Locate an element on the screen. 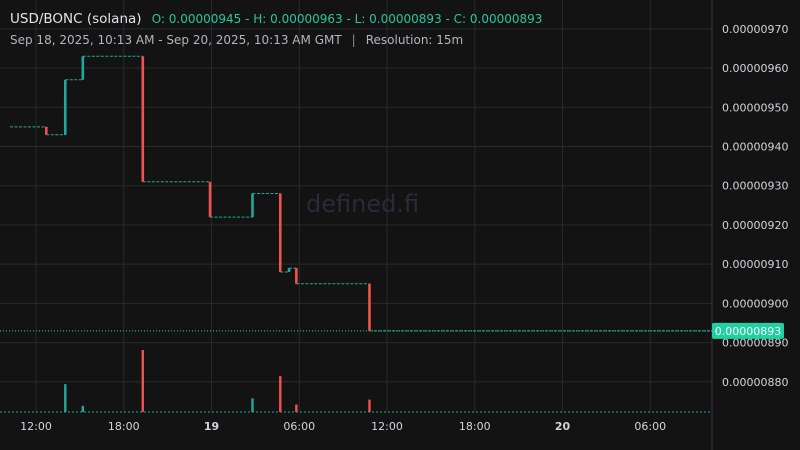 Image resolution: width=800 pixels, height=450 pixels. y-tick-label: 0.00000960 is located at coordinates (755, 68).